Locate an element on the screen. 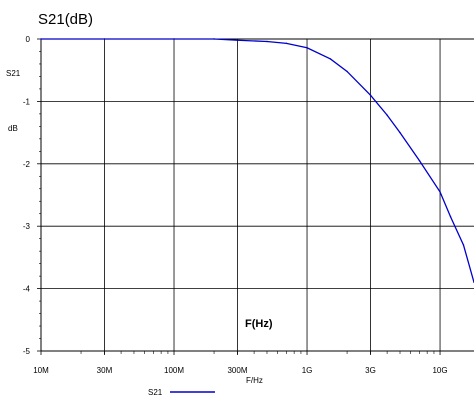 Image resolution: width=474 pixels, height=398 pixels. chart-title: S21(dB) is located at coordinates (65, 19).